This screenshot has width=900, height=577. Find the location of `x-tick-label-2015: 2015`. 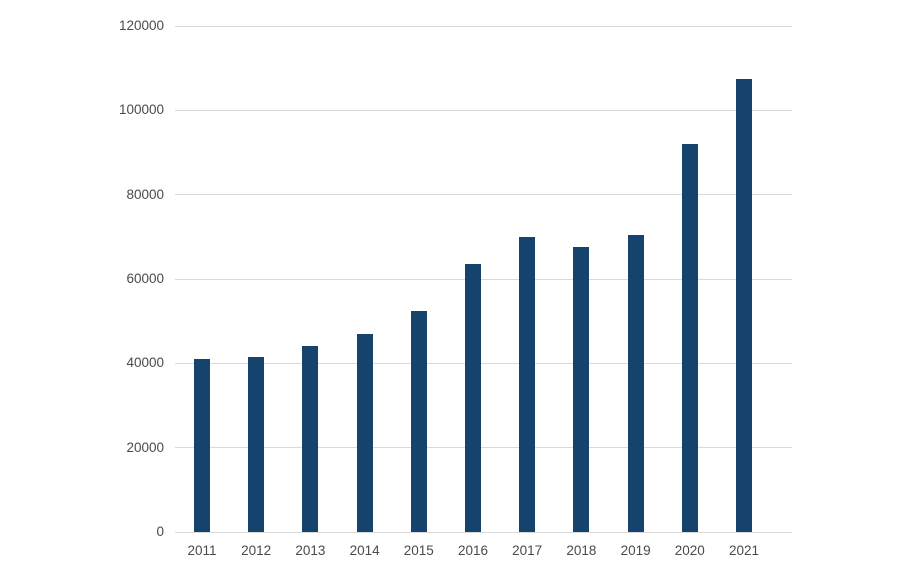

x-tick-label-2015: 2015 is located at coordinates (418, 550).